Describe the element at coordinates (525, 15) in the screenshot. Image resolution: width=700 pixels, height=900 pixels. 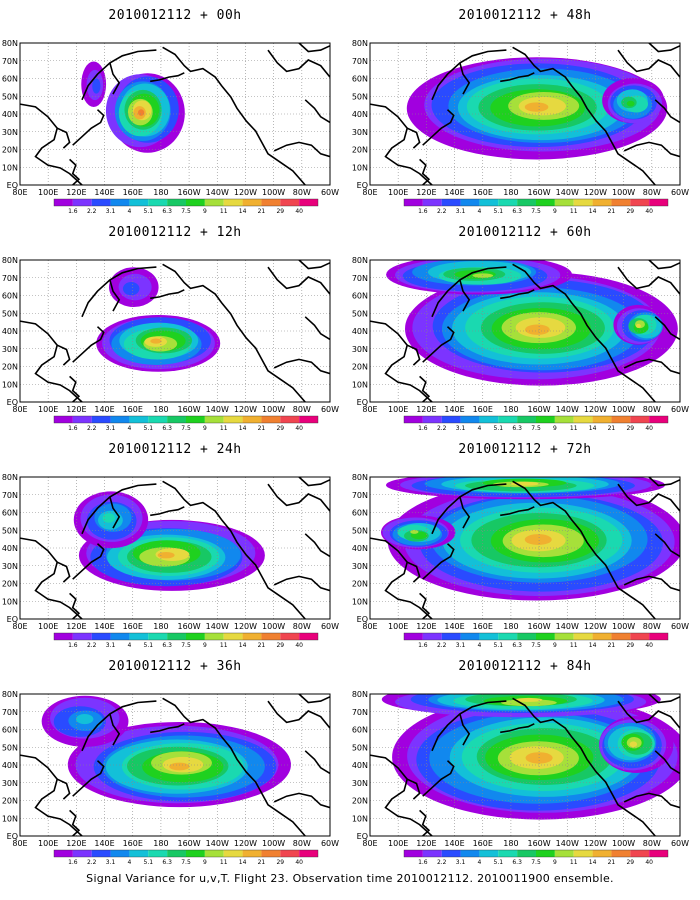
I see `panel-title: 2010012112 + 48h` at that location.